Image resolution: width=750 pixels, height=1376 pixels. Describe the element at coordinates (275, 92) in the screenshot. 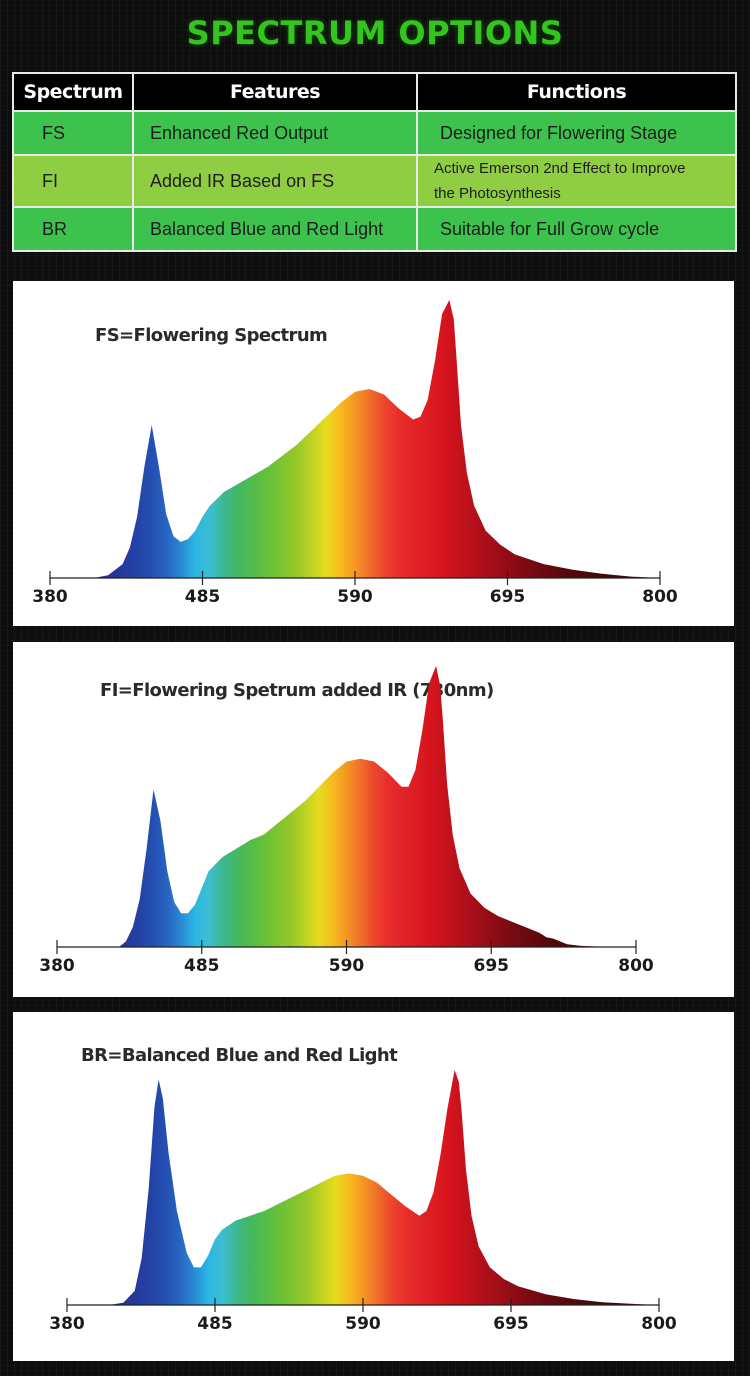

I see `column-header-features: Features` at that location.